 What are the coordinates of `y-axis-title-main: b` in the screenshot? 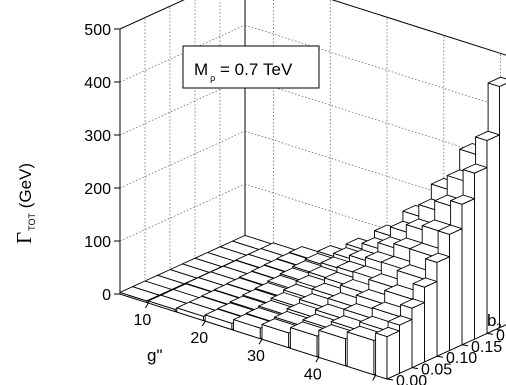 It's located at (491, 320).